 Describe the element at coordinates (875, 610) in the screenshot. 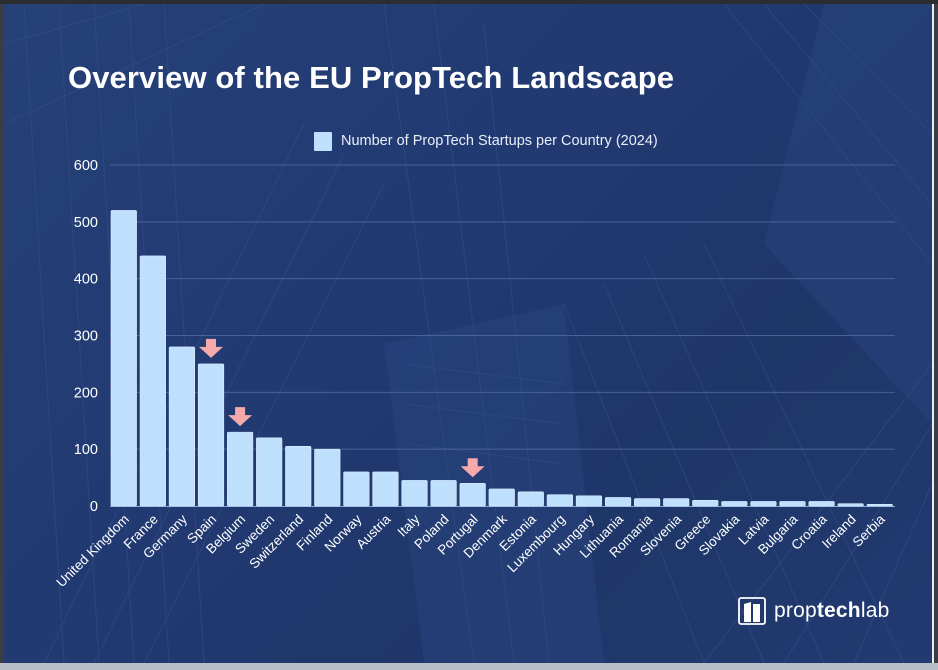

I see `logo-suffix: lab` at that location.